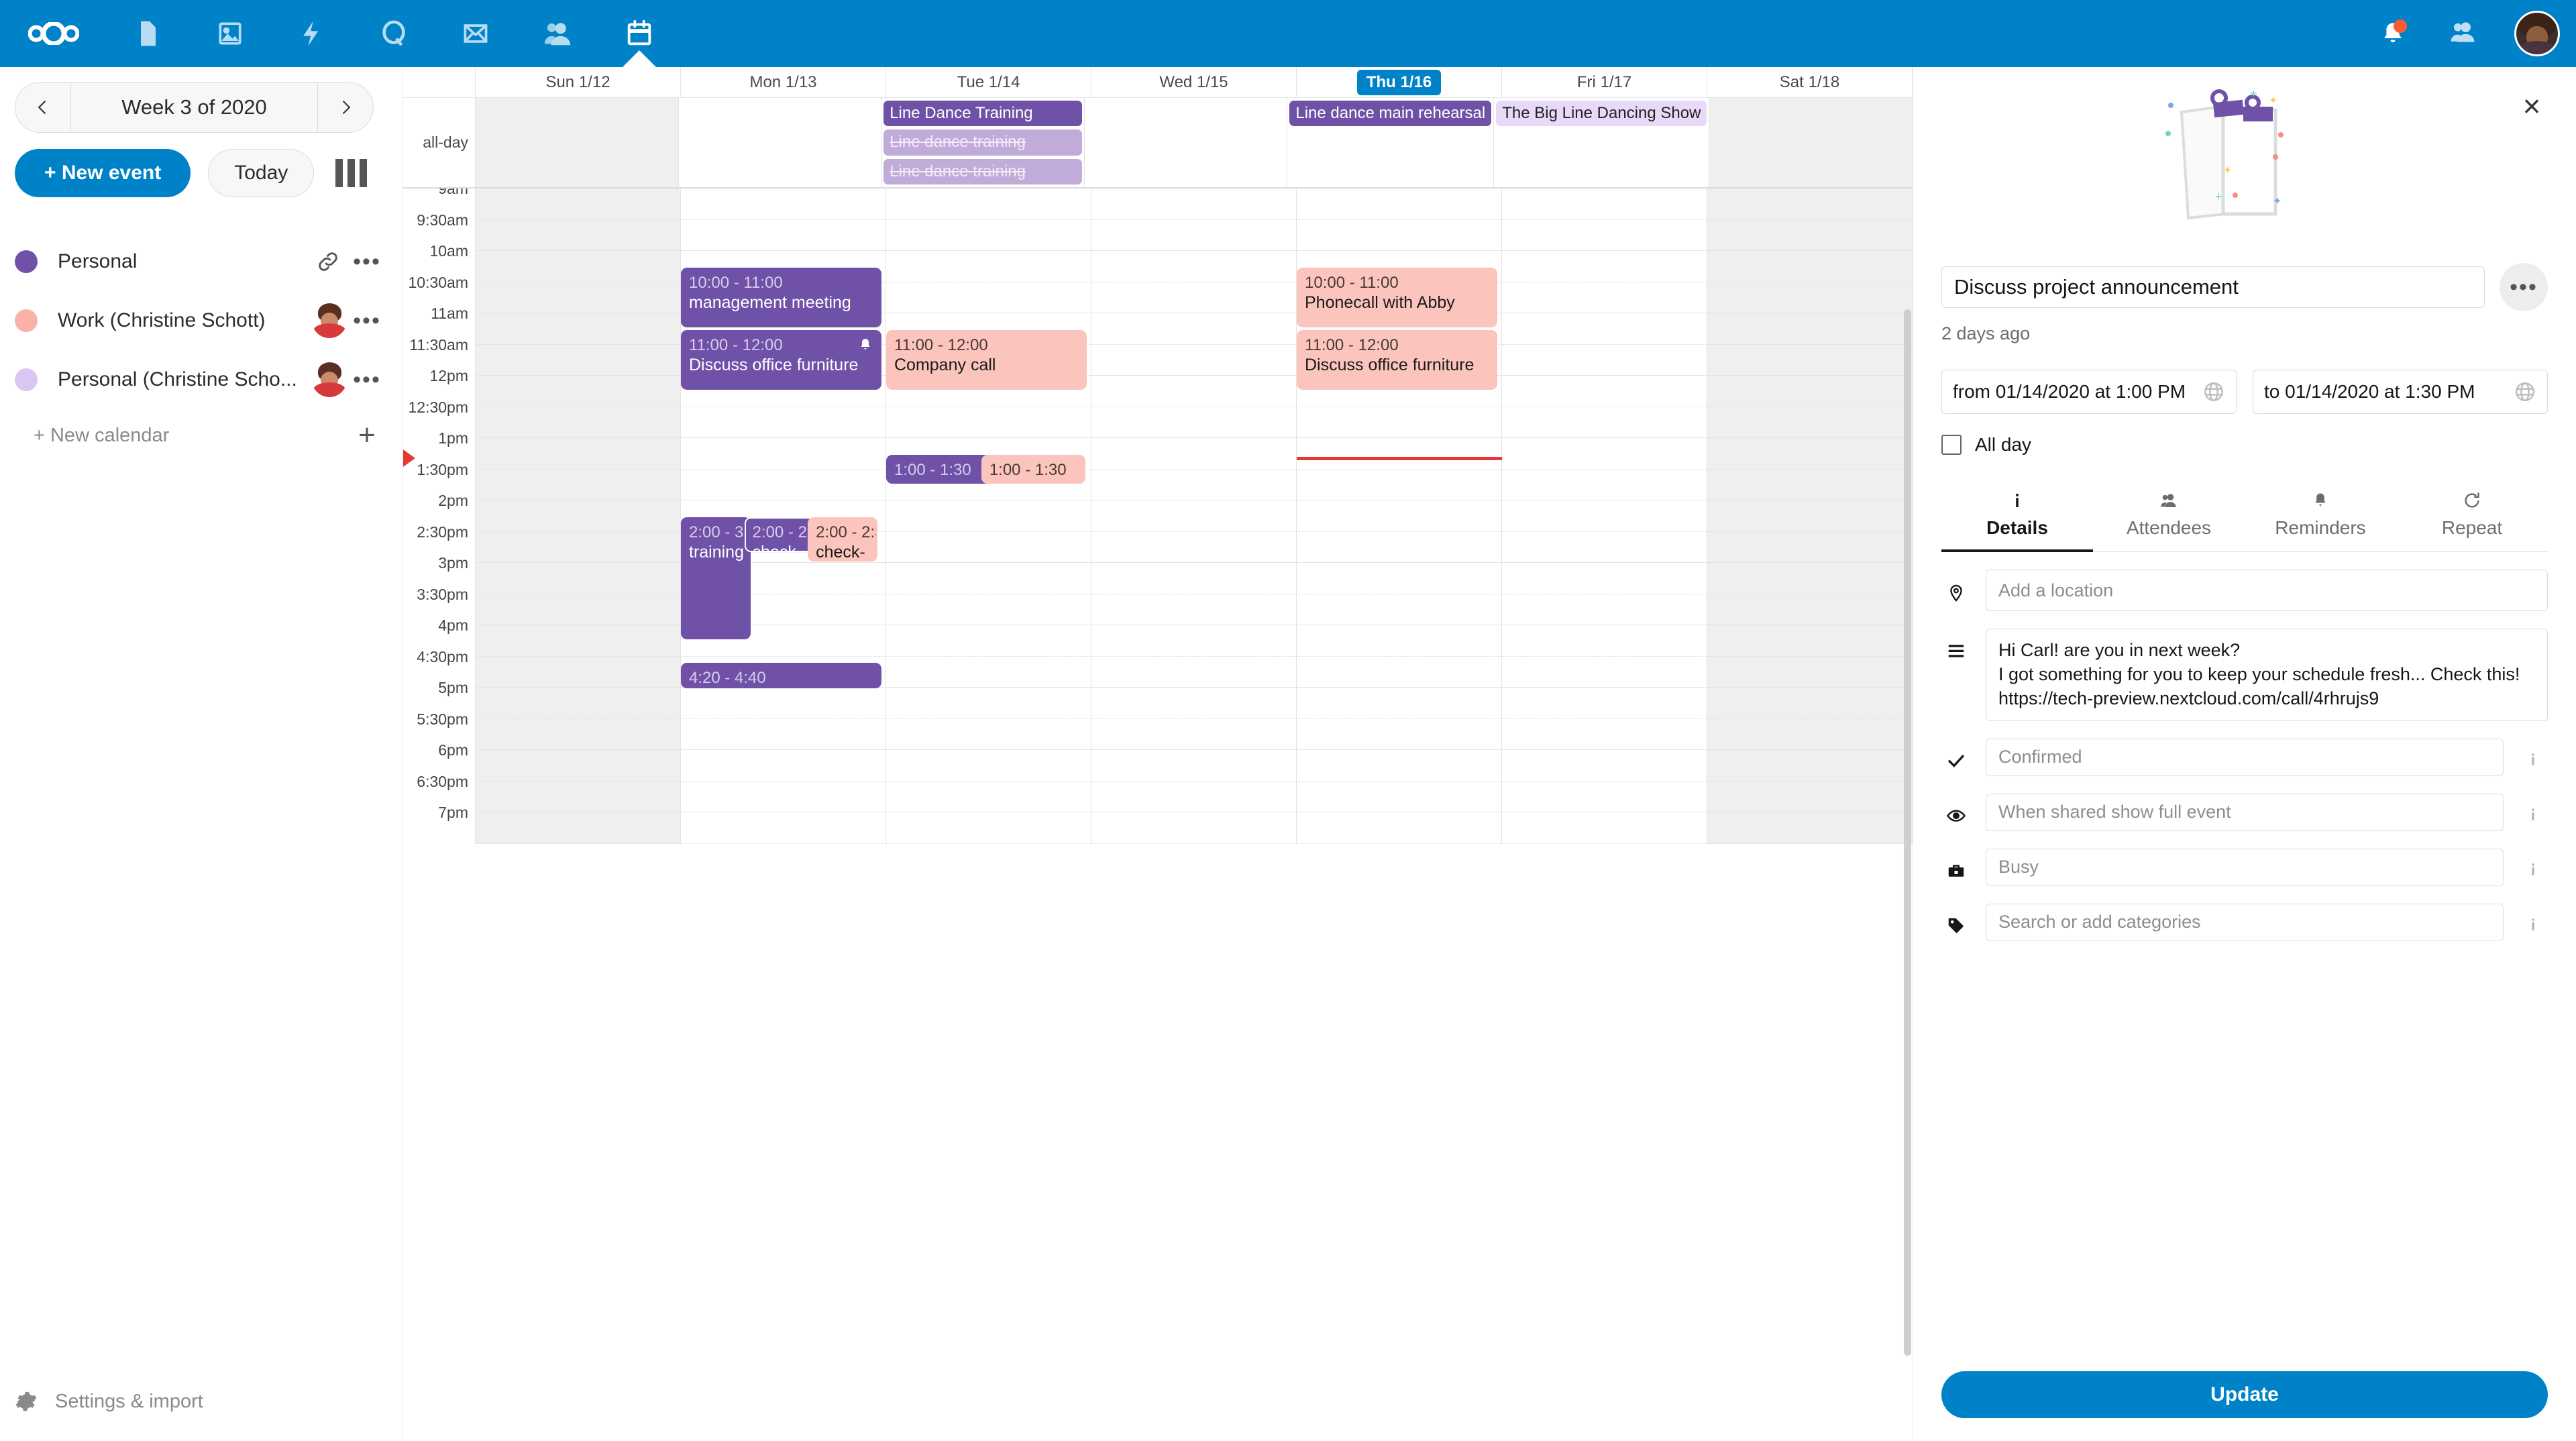 Image resolution: width=2576 pixels, height=1441 pixels. Describe the element at coordinates (2463, 33) in the screenshot. I see `contacts-menu-icon` at that location.